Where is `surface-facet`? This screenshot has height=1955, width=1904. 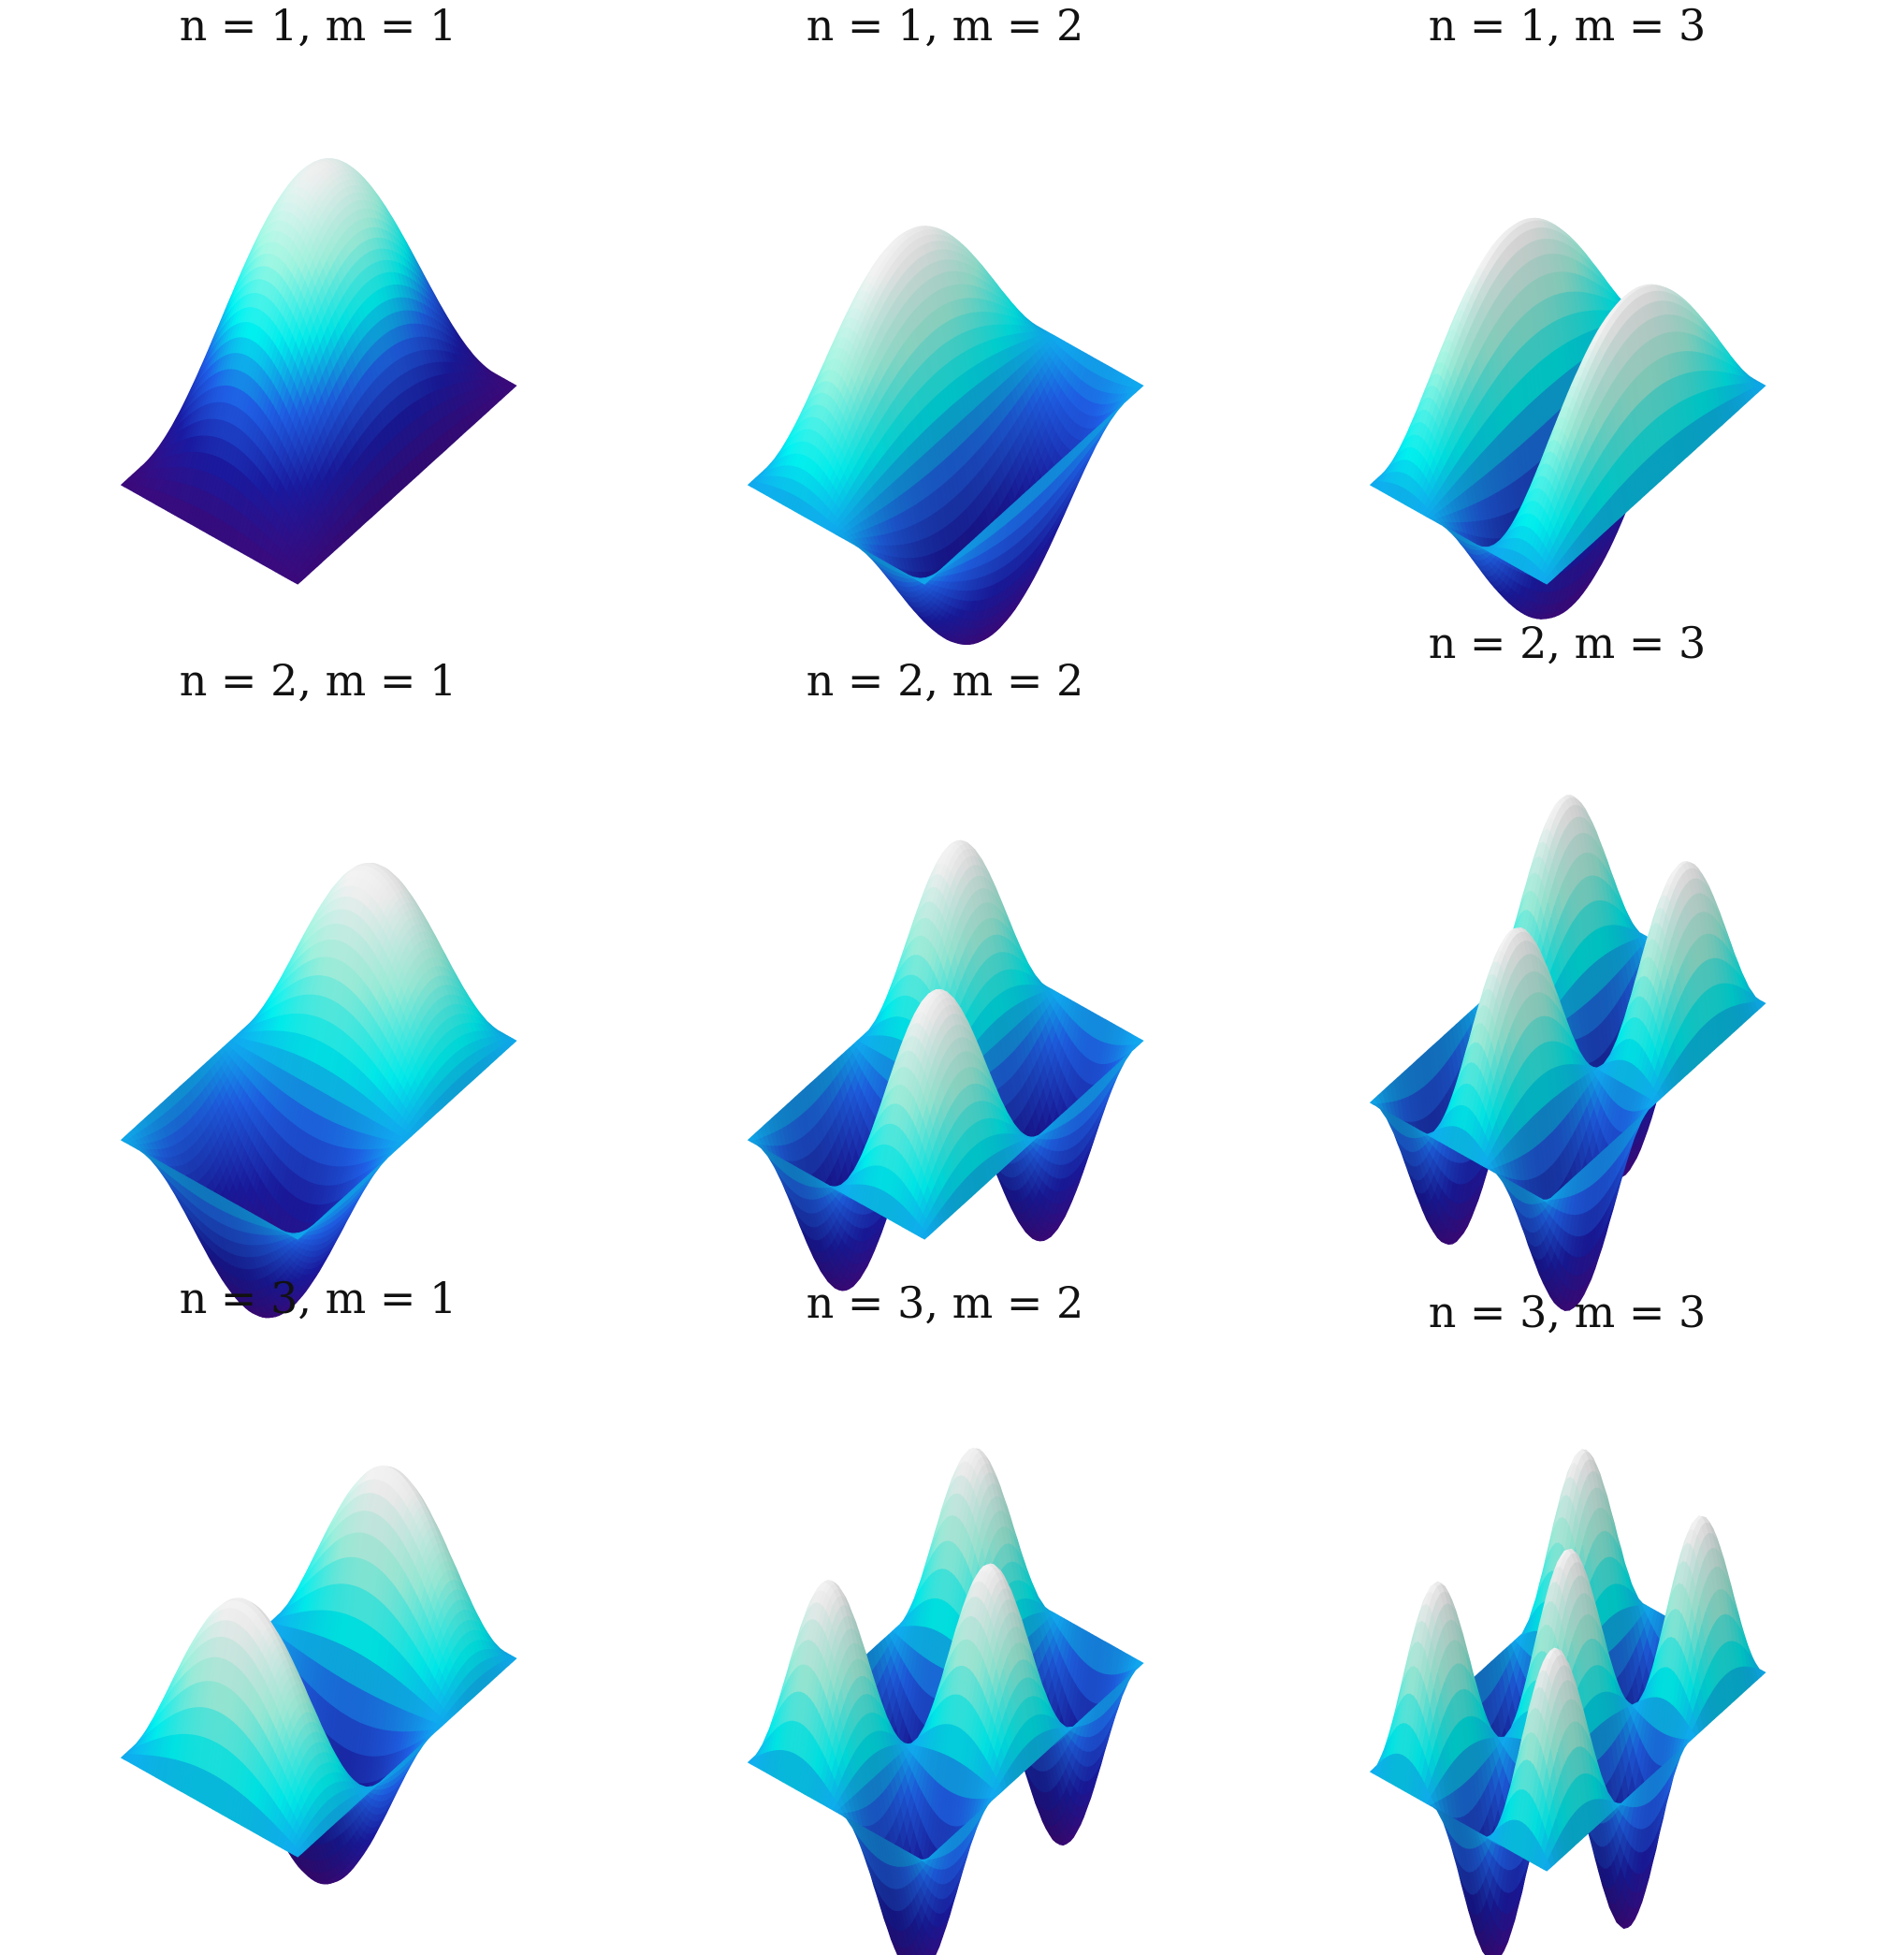
surface-facet is located at coordinates (298, 581).